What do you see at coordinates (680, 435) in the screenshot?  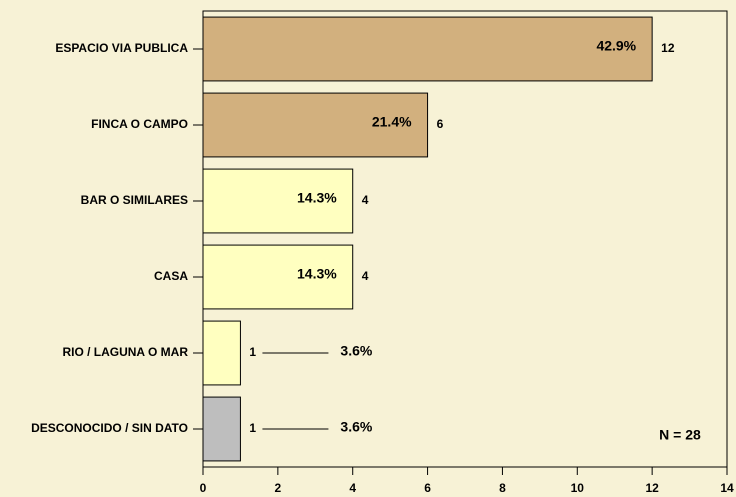 I see `annotation: N = 28` at bounding box center [680, 435].